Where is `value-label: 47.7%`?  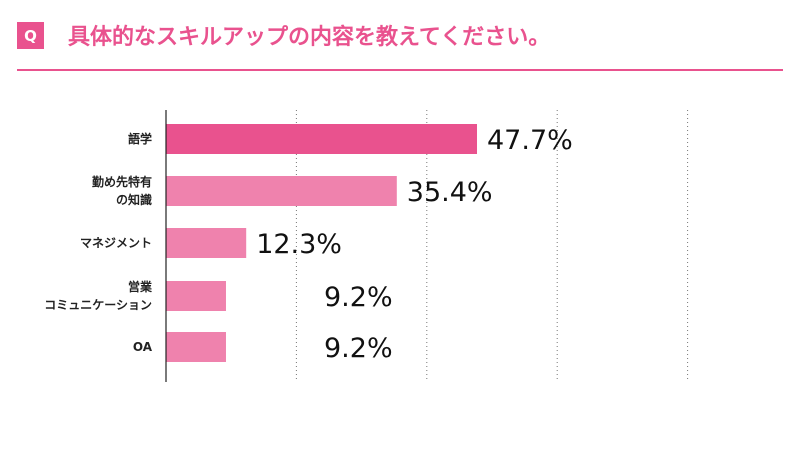 value-label: 47.7% is located at coordinates (530, 140).